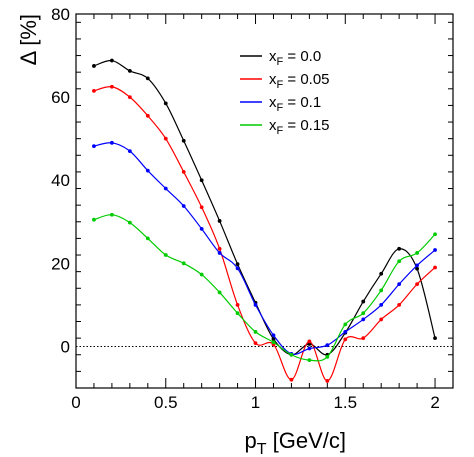  What do you see at coordinates (166, 402) in the screenshot?
I see `x-tick-label: 0.5` at bounding box center [166, 402].